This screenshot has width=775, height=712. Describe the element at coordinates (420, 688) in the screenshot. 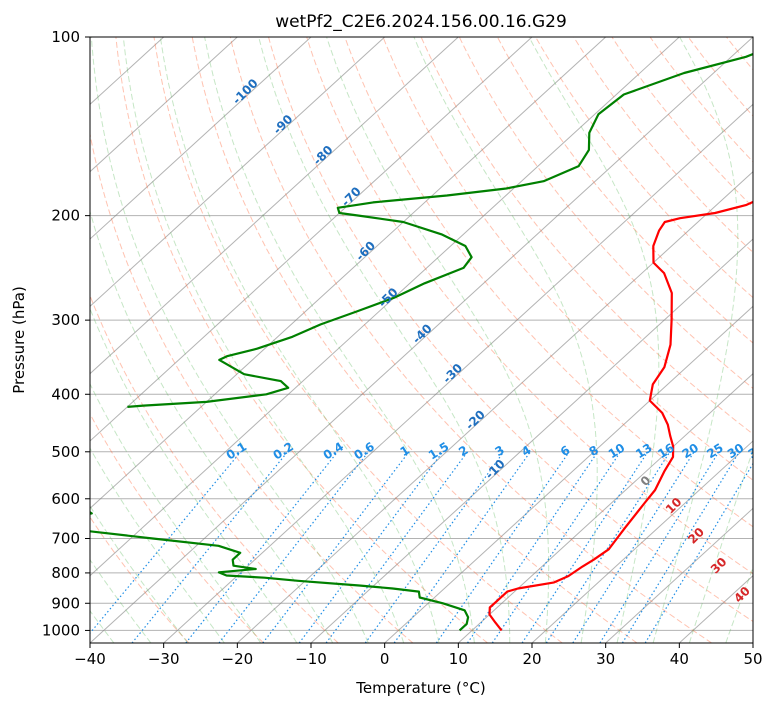

I see `x-axis-label: Temperature (°C)` at that location.